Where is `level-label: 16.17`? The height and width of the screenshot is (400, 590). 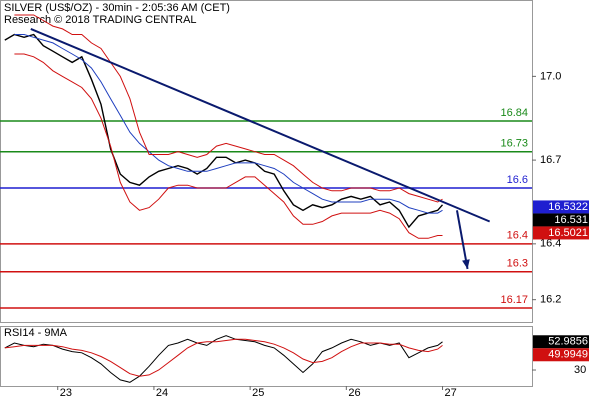
level-label: 16.17 is located at coordinates (514, 300).